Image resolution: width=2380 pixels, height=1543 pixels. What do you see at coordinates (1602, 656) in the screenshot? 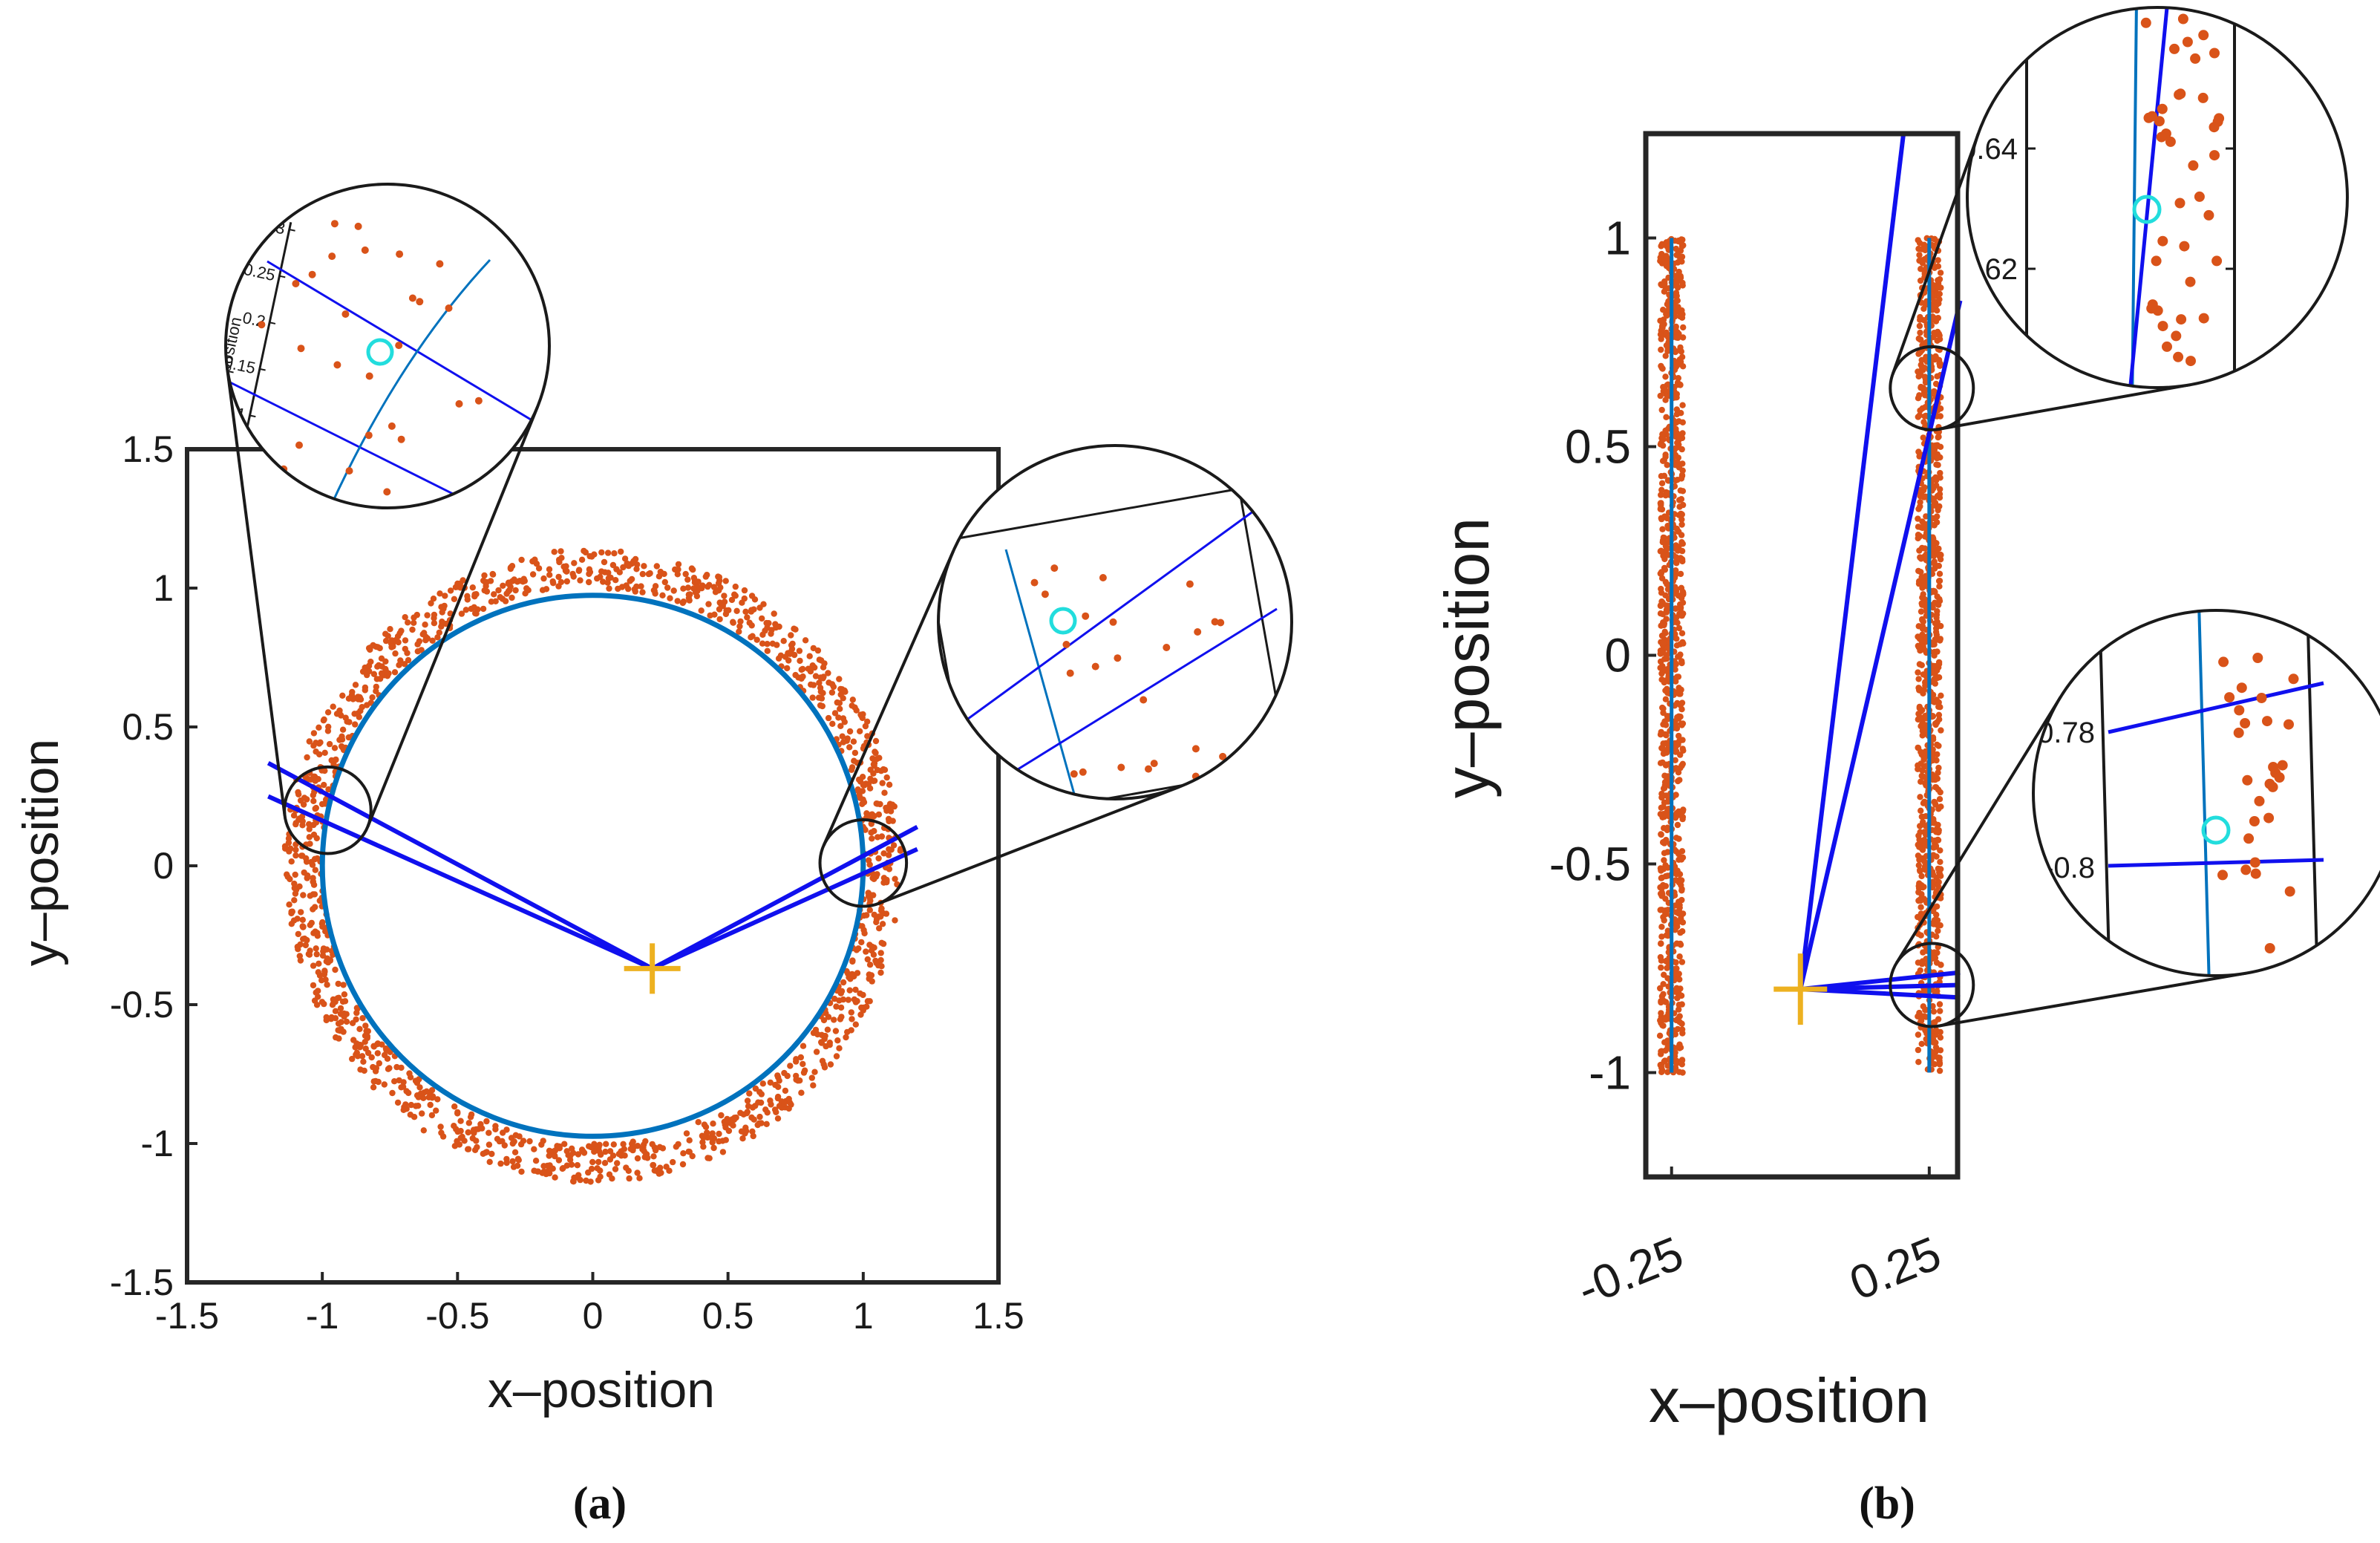
I see `b-y-ticks: -1 -0.5 0 0.5 1` at bounding box center [1602, 656].